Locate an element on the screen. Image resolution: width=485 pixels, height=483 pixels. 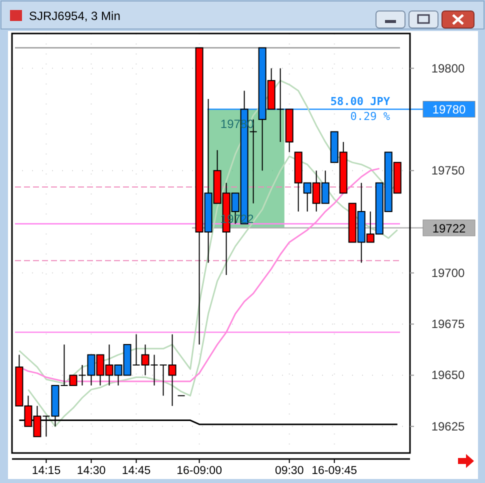
x-tick-label: 16-09:00 is located at coordinates (199, 471).